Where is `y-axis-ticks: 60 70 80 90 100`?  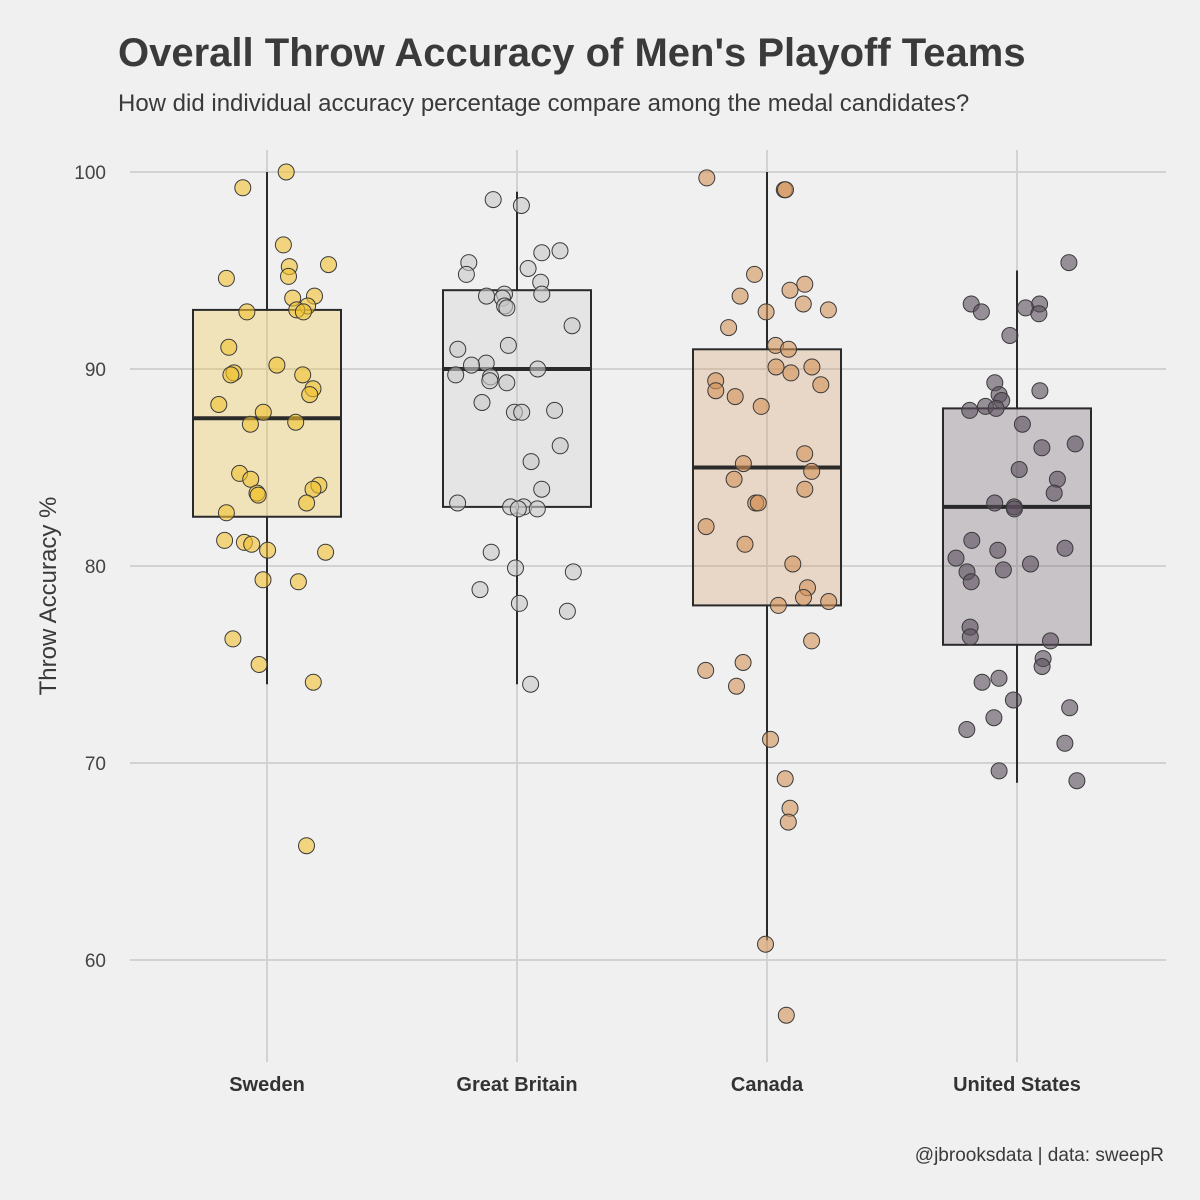 y-axis-ticks: 60 70 80 90 100 is located at coordinates (90, 567).